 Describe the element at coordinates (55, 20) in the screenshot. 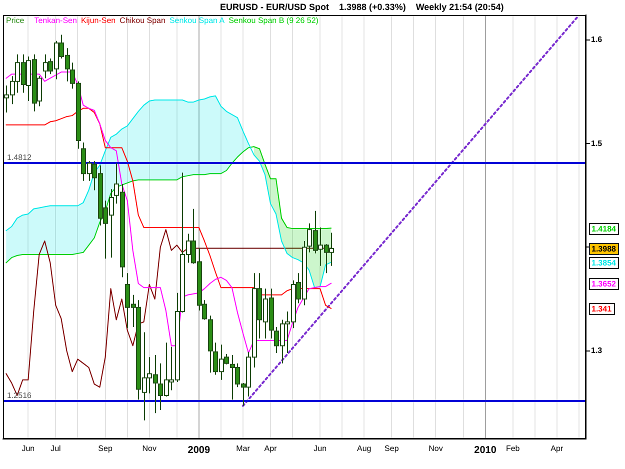

I see `text: Tenkan-Sen` at that location.